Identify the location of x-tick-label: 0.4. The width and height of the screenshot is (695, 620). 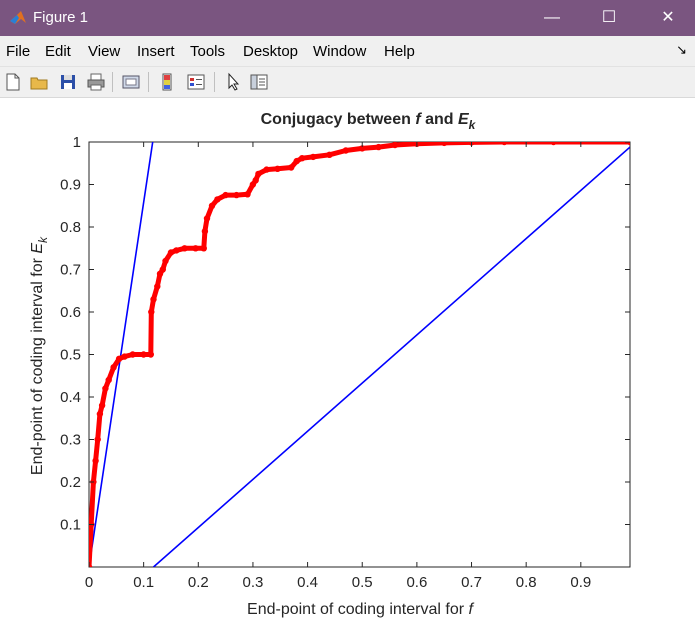
(307, 582).